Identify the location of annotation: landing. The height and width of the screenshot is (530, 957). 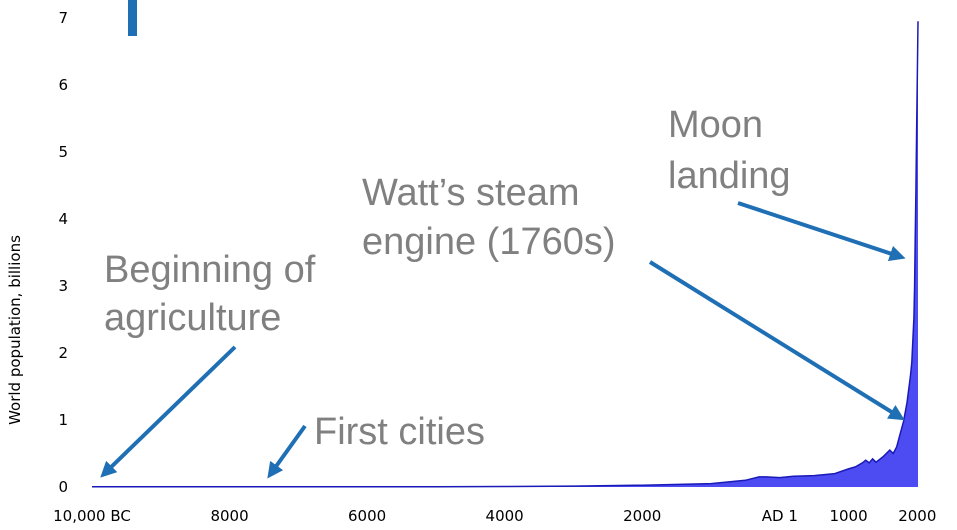
(729, 176).